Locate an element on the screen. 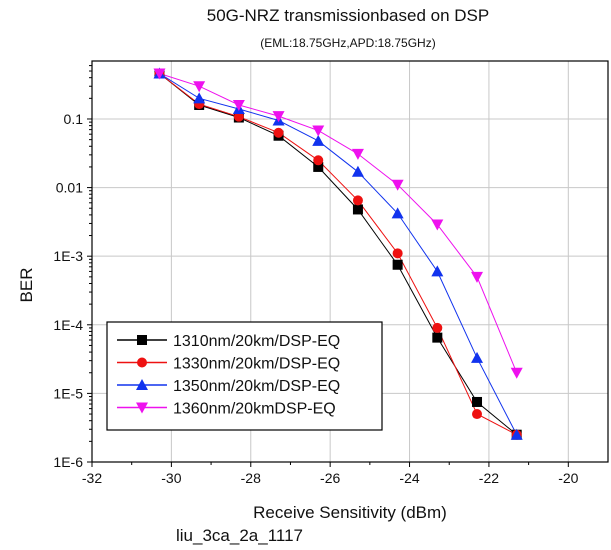  y-tick-label: 1E-4 is located at coordinates (68, 325).